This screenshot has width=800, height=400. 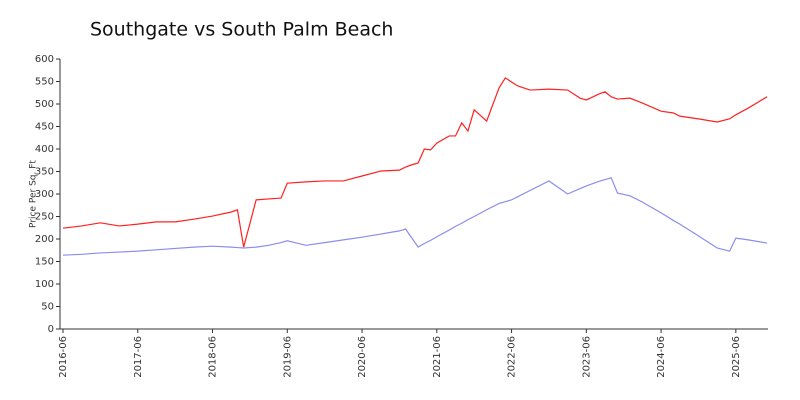 What do you see at coordinates (44, 217) in the screenshot?
I see `y-tick-label: 250` at bounding box center [44, 217].